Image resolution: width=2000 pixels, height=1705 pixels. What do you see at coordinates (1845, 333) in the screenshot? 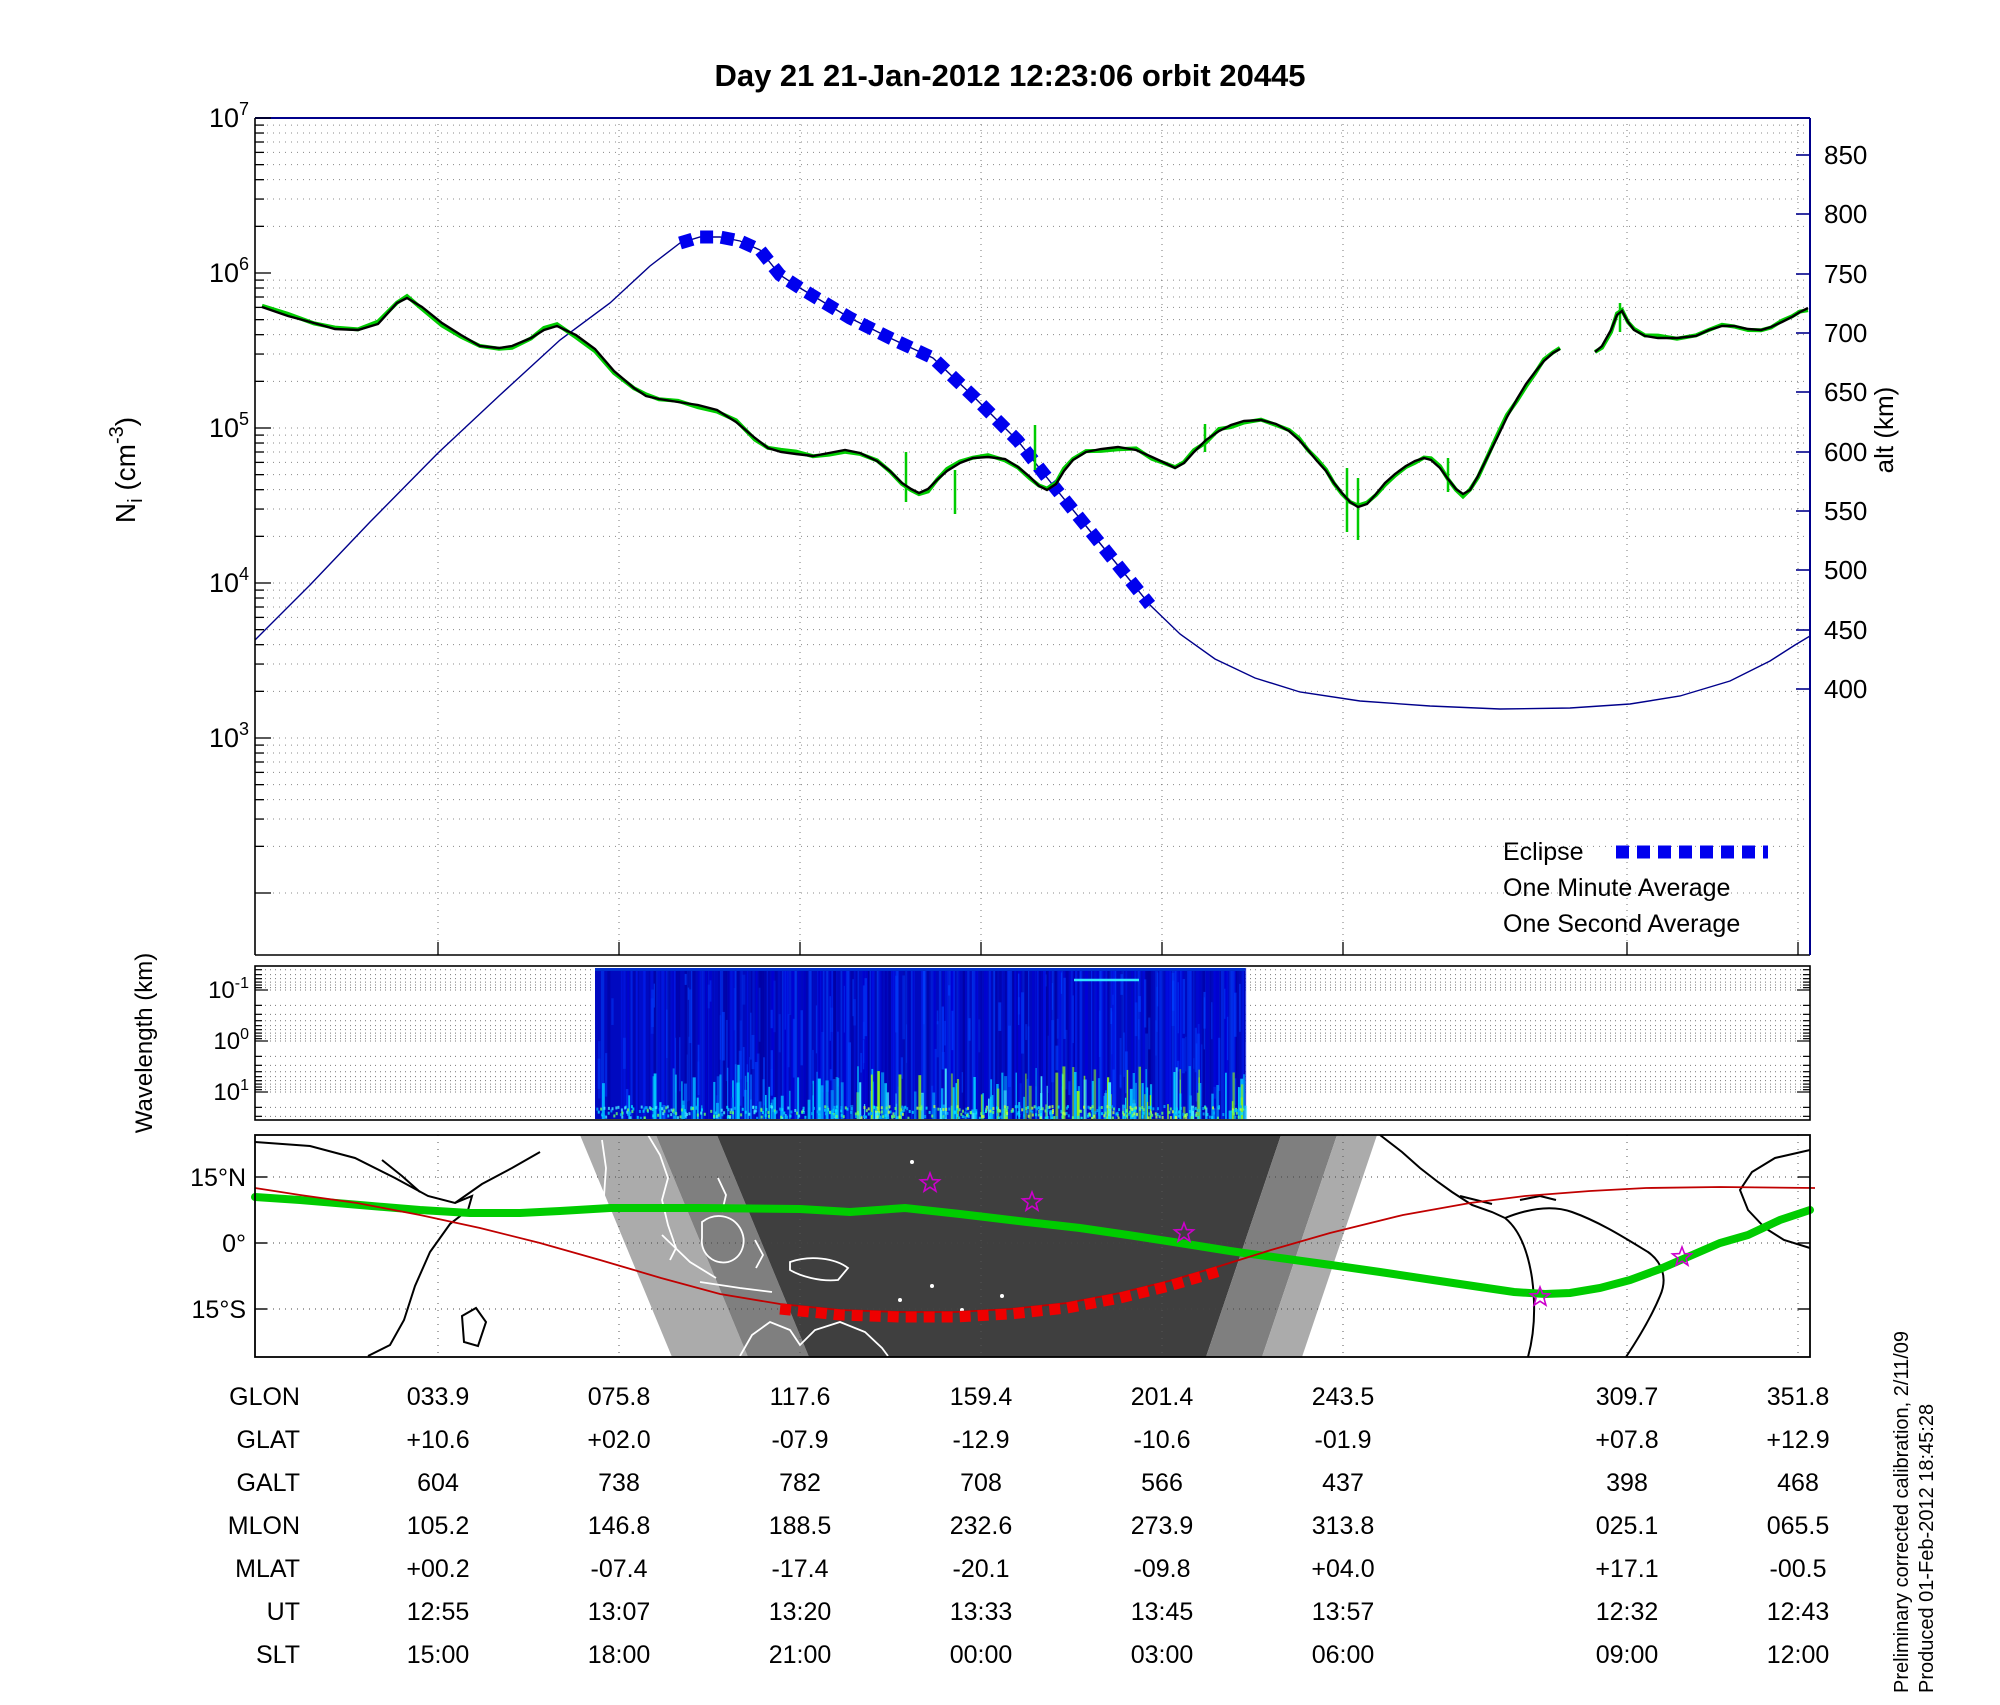
I see `right-axis-tick-label: 700` at bounding box center [1845, 333].